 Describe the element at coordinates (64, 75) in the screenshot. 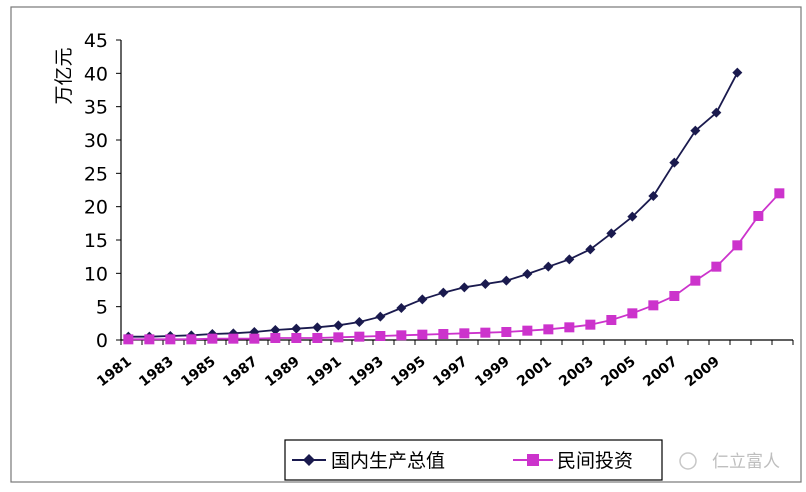

I see `y-axis-label: 万亿元` at that location.